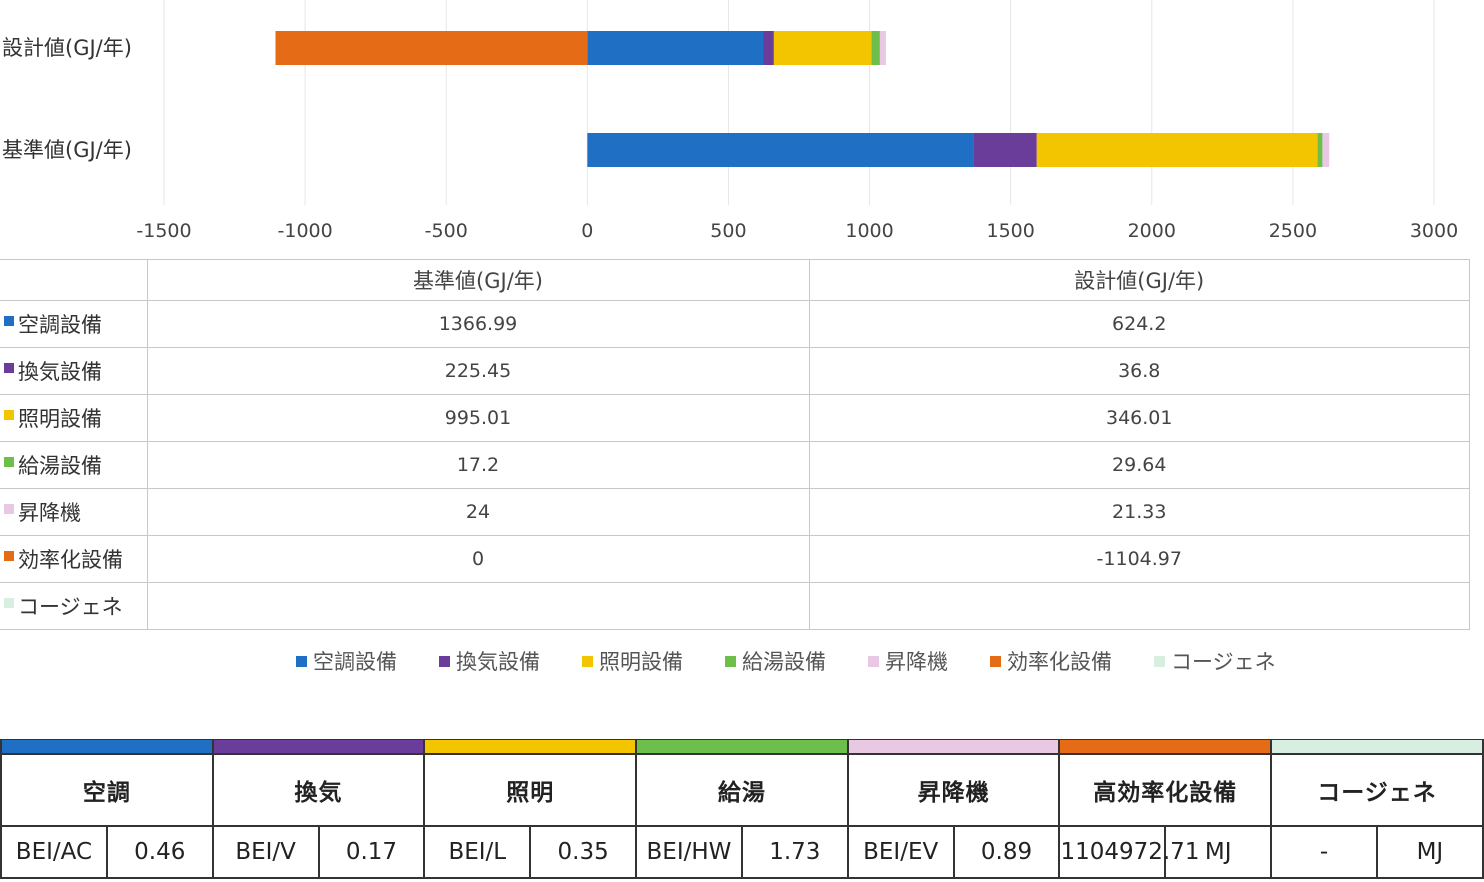  What do you see at coordinates (70, 607) in the screenshot?
I see `row-label-text: コージェネ` at bounding box center [70, 607].